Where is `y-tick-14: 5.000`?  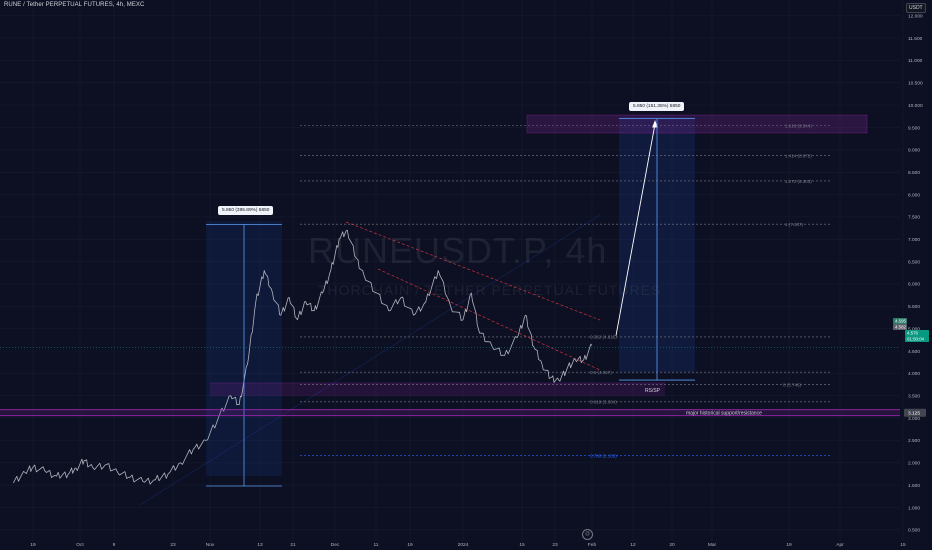
y-tick-14: 5.000 is located at coordinates (914, 329).